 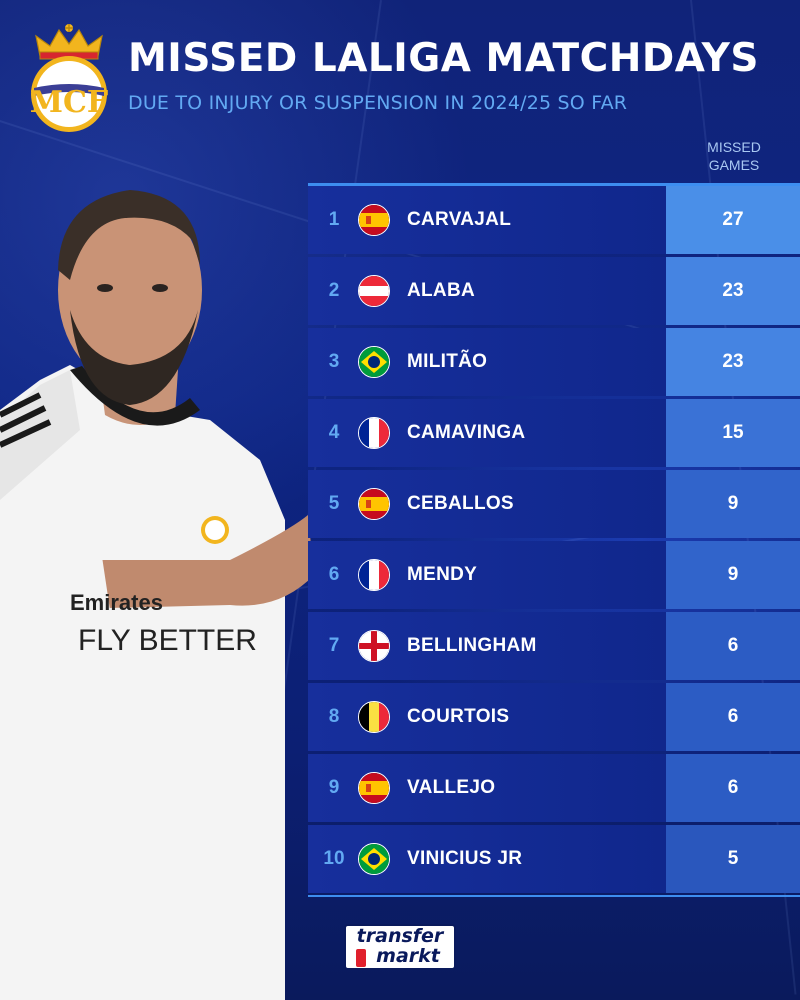 I want to click on row-player-cell: 2 ALABA, so click(x=487, y=291).